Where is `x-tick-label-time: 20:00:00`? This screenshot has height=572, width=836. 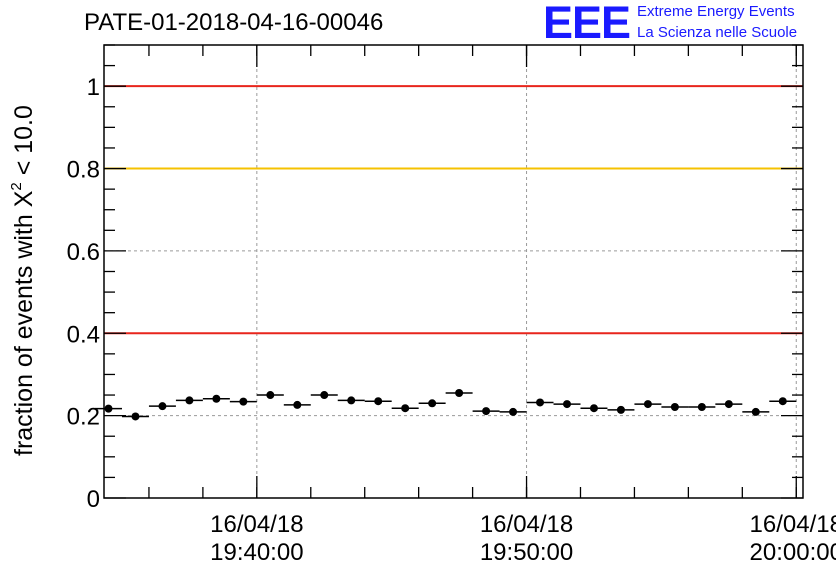 x-tick-label-time: 20:00:00 is located at coordinates (793, 552).